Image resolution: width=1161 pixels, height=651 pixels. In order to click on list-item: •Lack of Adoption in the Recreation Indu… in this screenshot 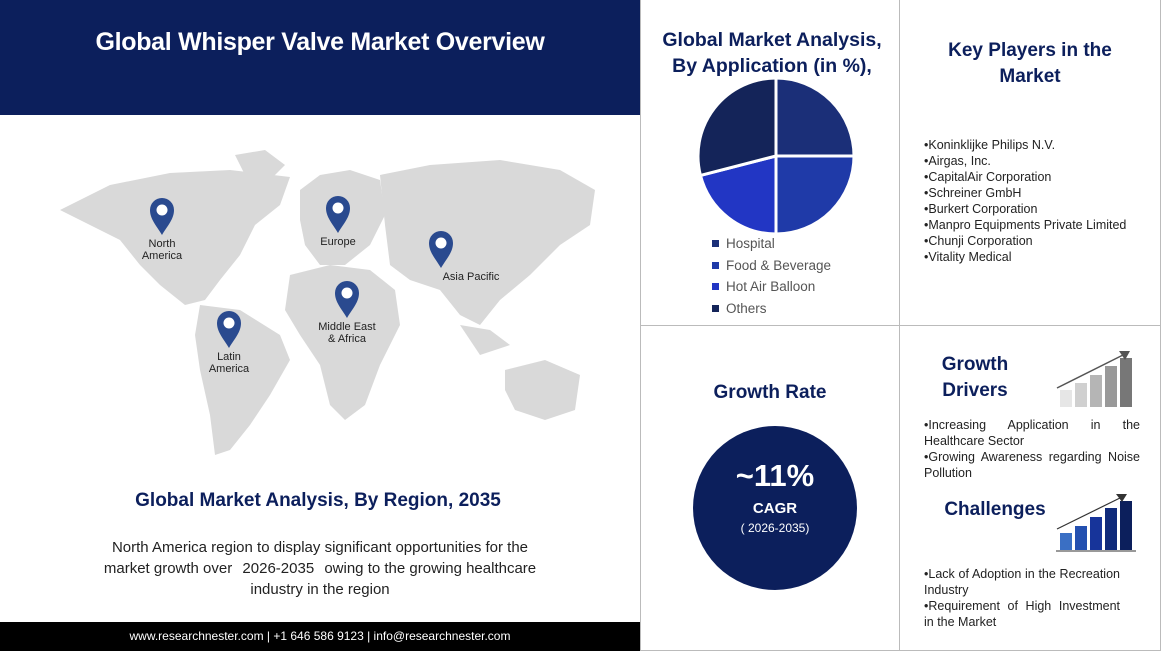, I will do `click(1022, 582)`.